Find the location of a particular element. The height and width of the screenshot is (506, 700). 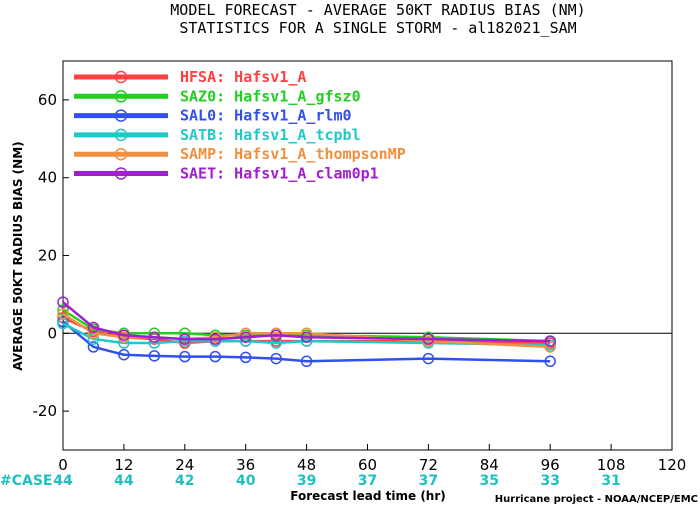

y-tick-label: 20 is located at coordinates (47, 256).